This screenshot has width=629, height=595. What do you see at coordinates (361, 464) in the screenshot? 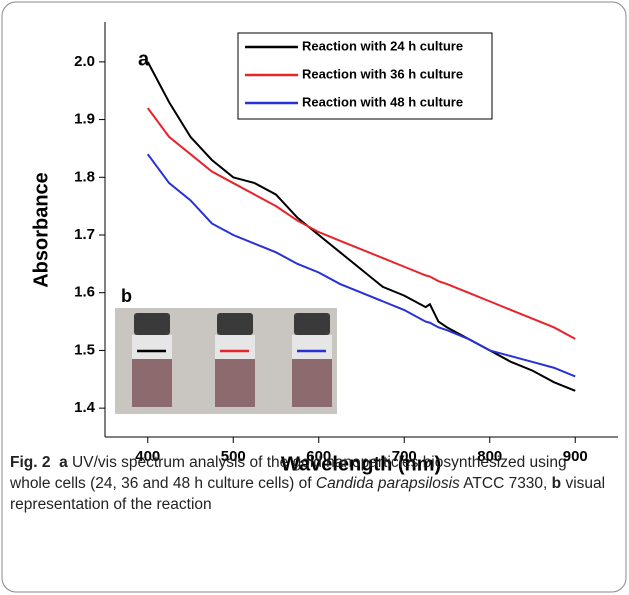
I see `x-axis-label: Wavelength (nm)` at bounding box center [361, 464].